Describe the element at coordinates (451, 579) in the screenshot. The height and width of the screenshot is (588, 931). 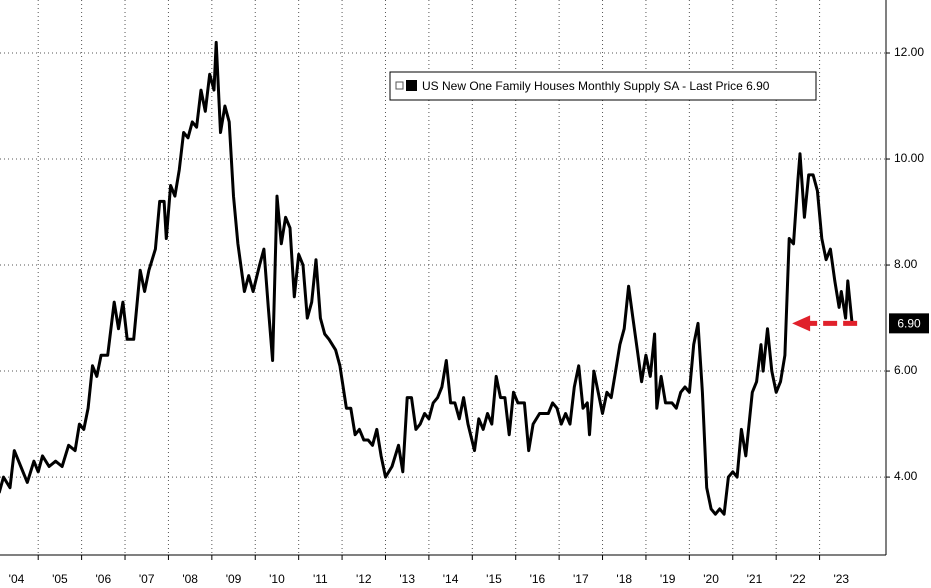
I see `x-tick-label: '14` at that location.